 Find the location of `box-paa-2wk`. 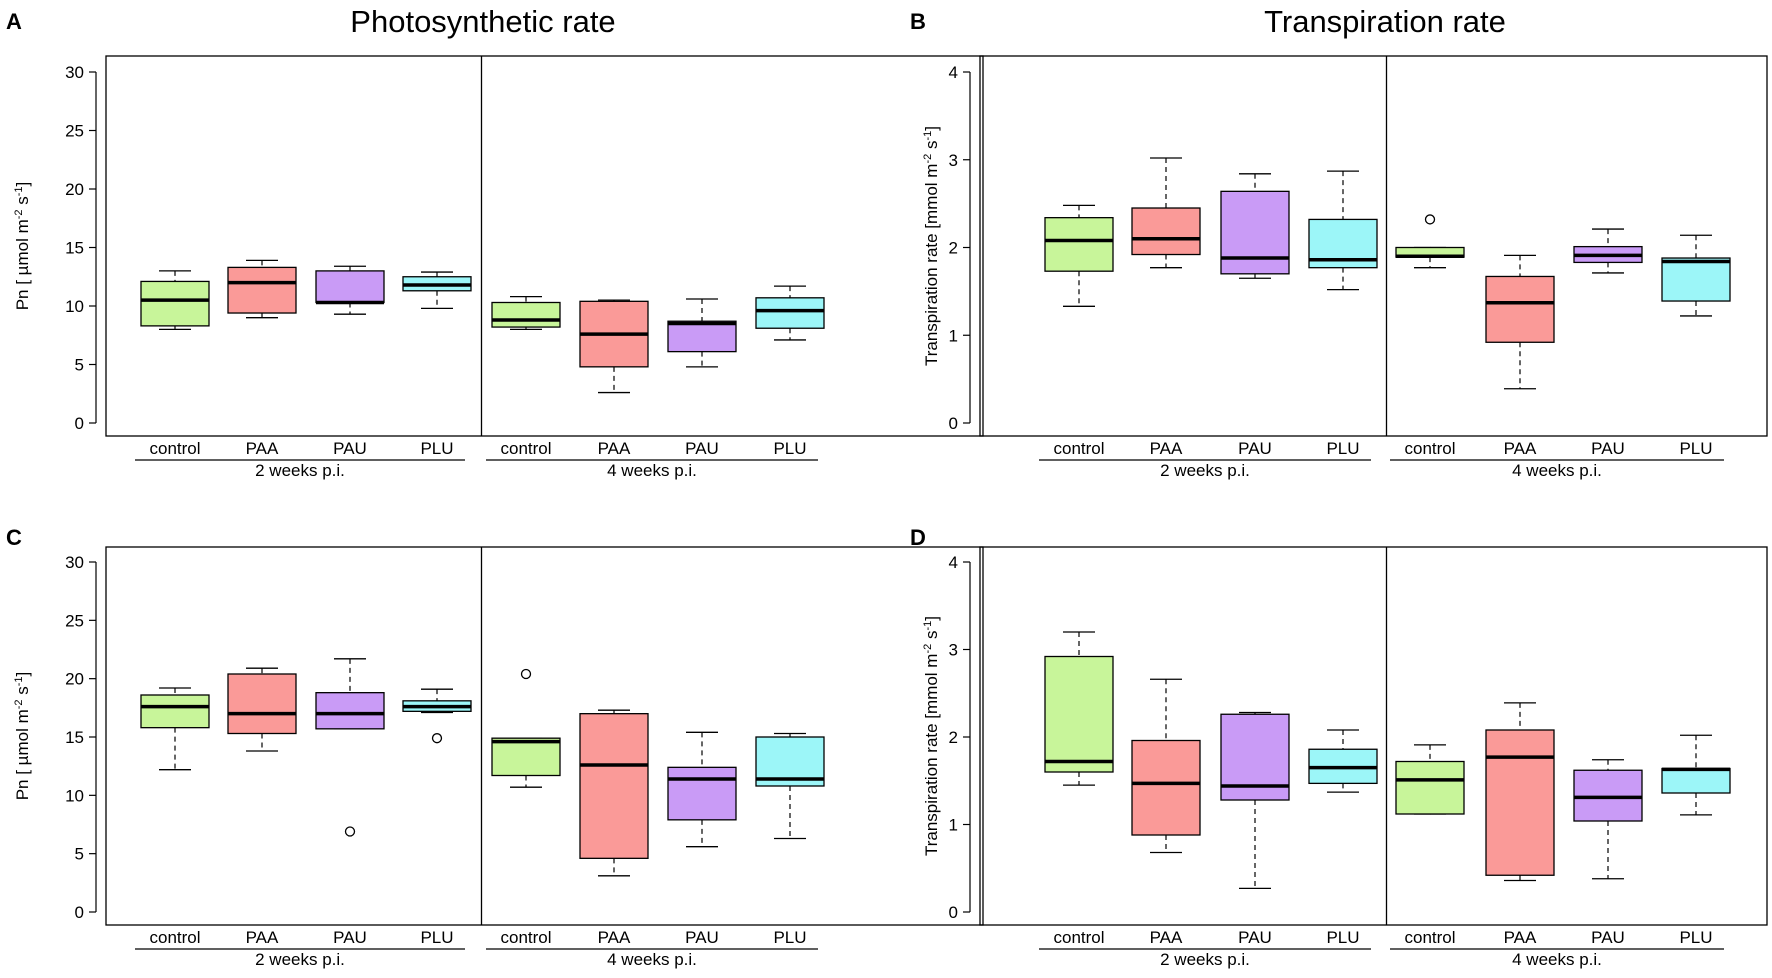

box-paa-2wk is located at coordinates (262, 709).